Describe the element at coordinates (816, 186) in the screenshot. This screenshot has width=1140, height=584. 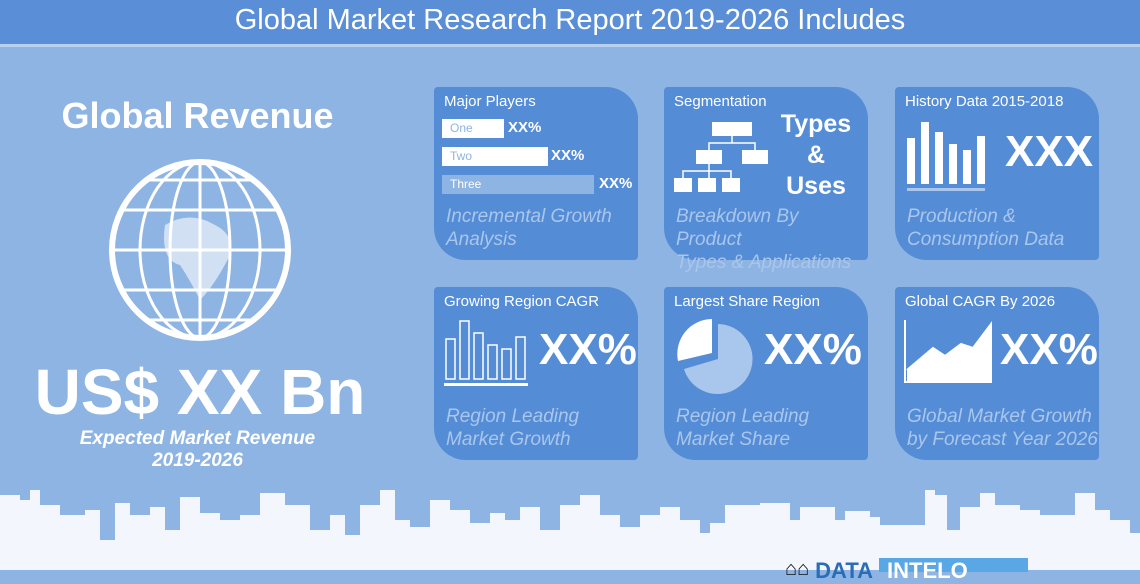
I see `big-line: Uses` at that location.